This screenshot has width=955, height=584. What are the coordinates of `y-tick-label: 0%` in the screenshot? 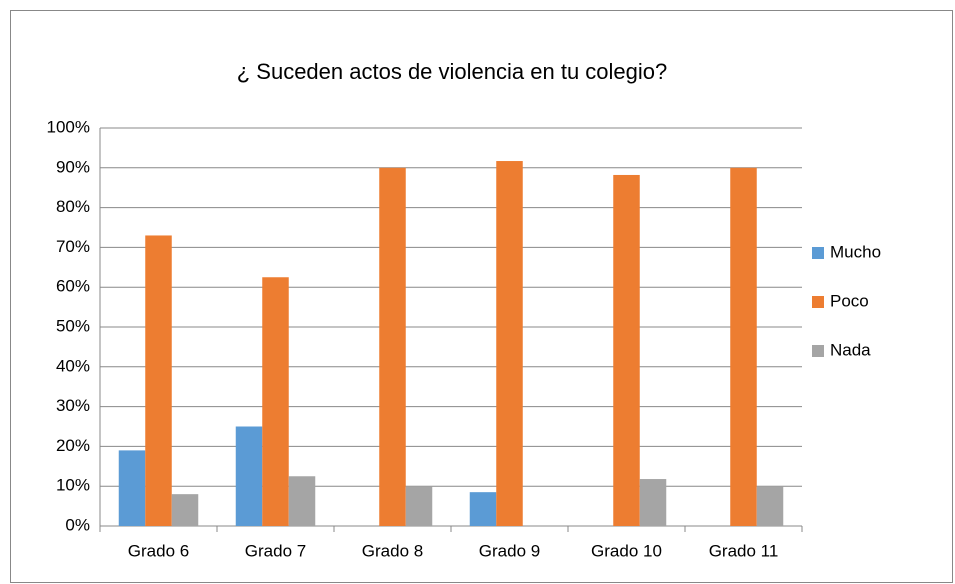 It's located at (77, 524).